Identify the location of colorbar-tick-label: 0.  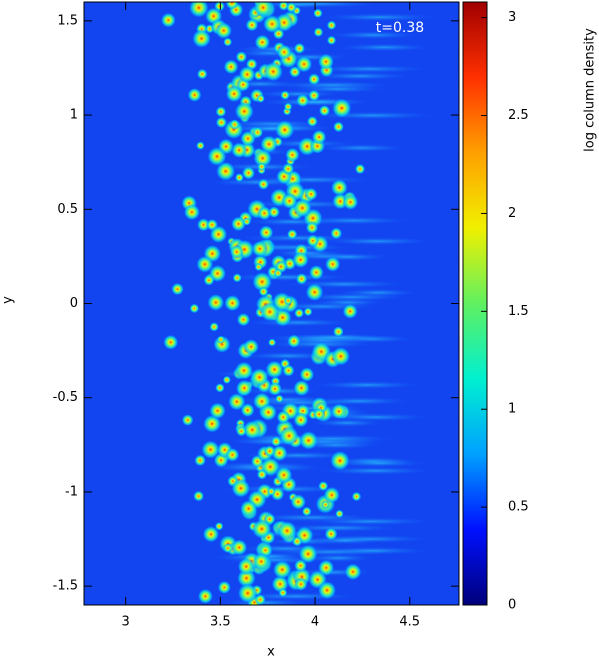
(512, 605).